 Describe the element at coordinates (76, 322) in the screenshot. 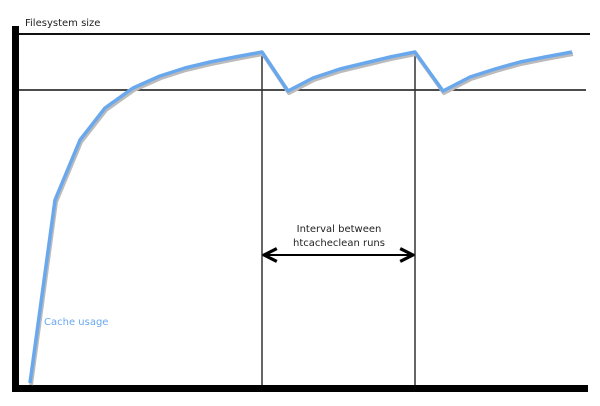

I see `cache-usage-label: Cache usage` at that location.